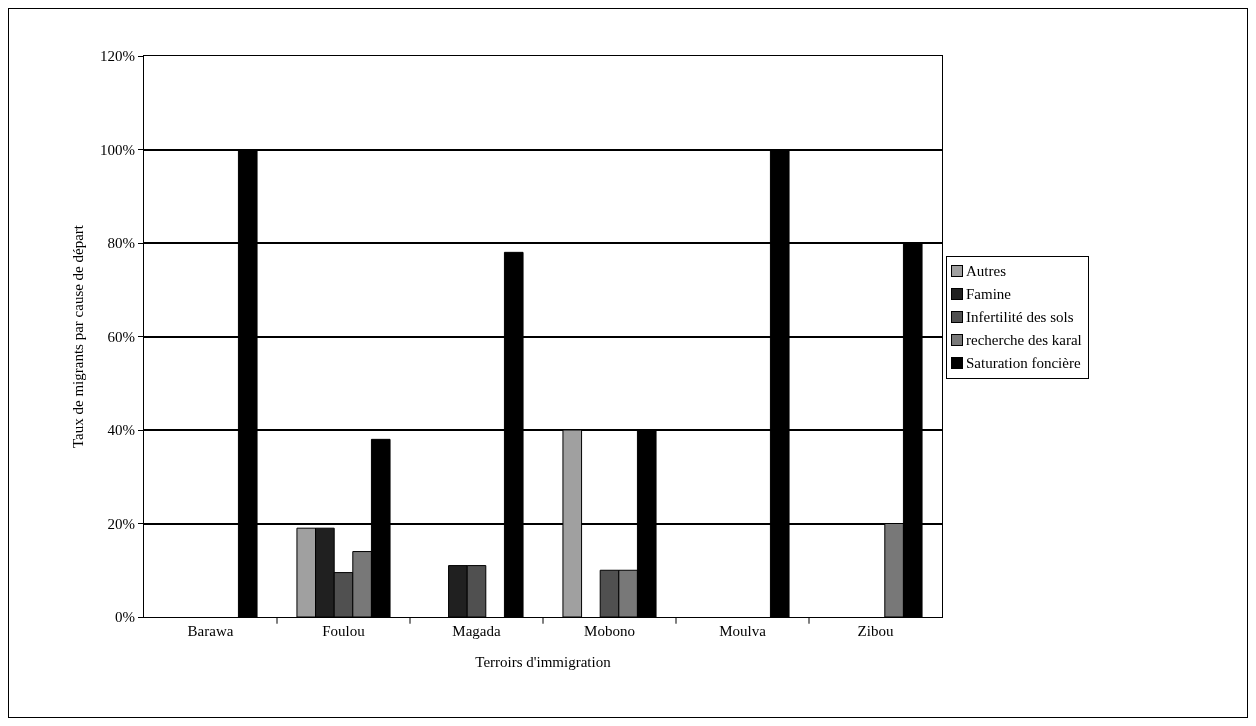 The height and width of the screenshot is (726, 1256). I want to click on y-tick-label: 40%, so click(121, 430).